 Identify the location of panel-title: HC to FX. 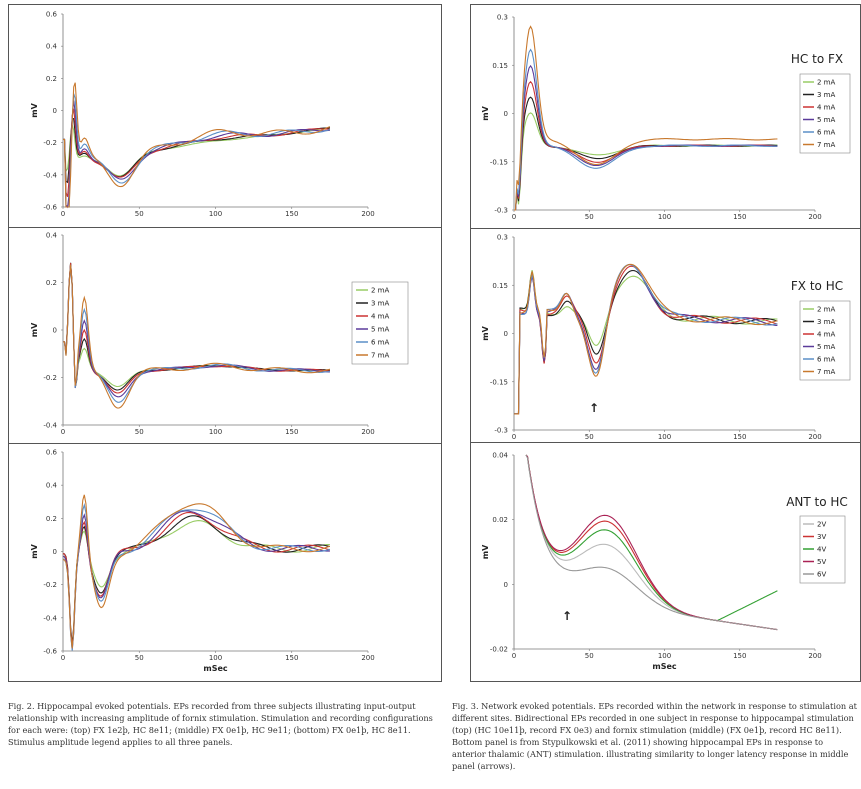
(817, 59).